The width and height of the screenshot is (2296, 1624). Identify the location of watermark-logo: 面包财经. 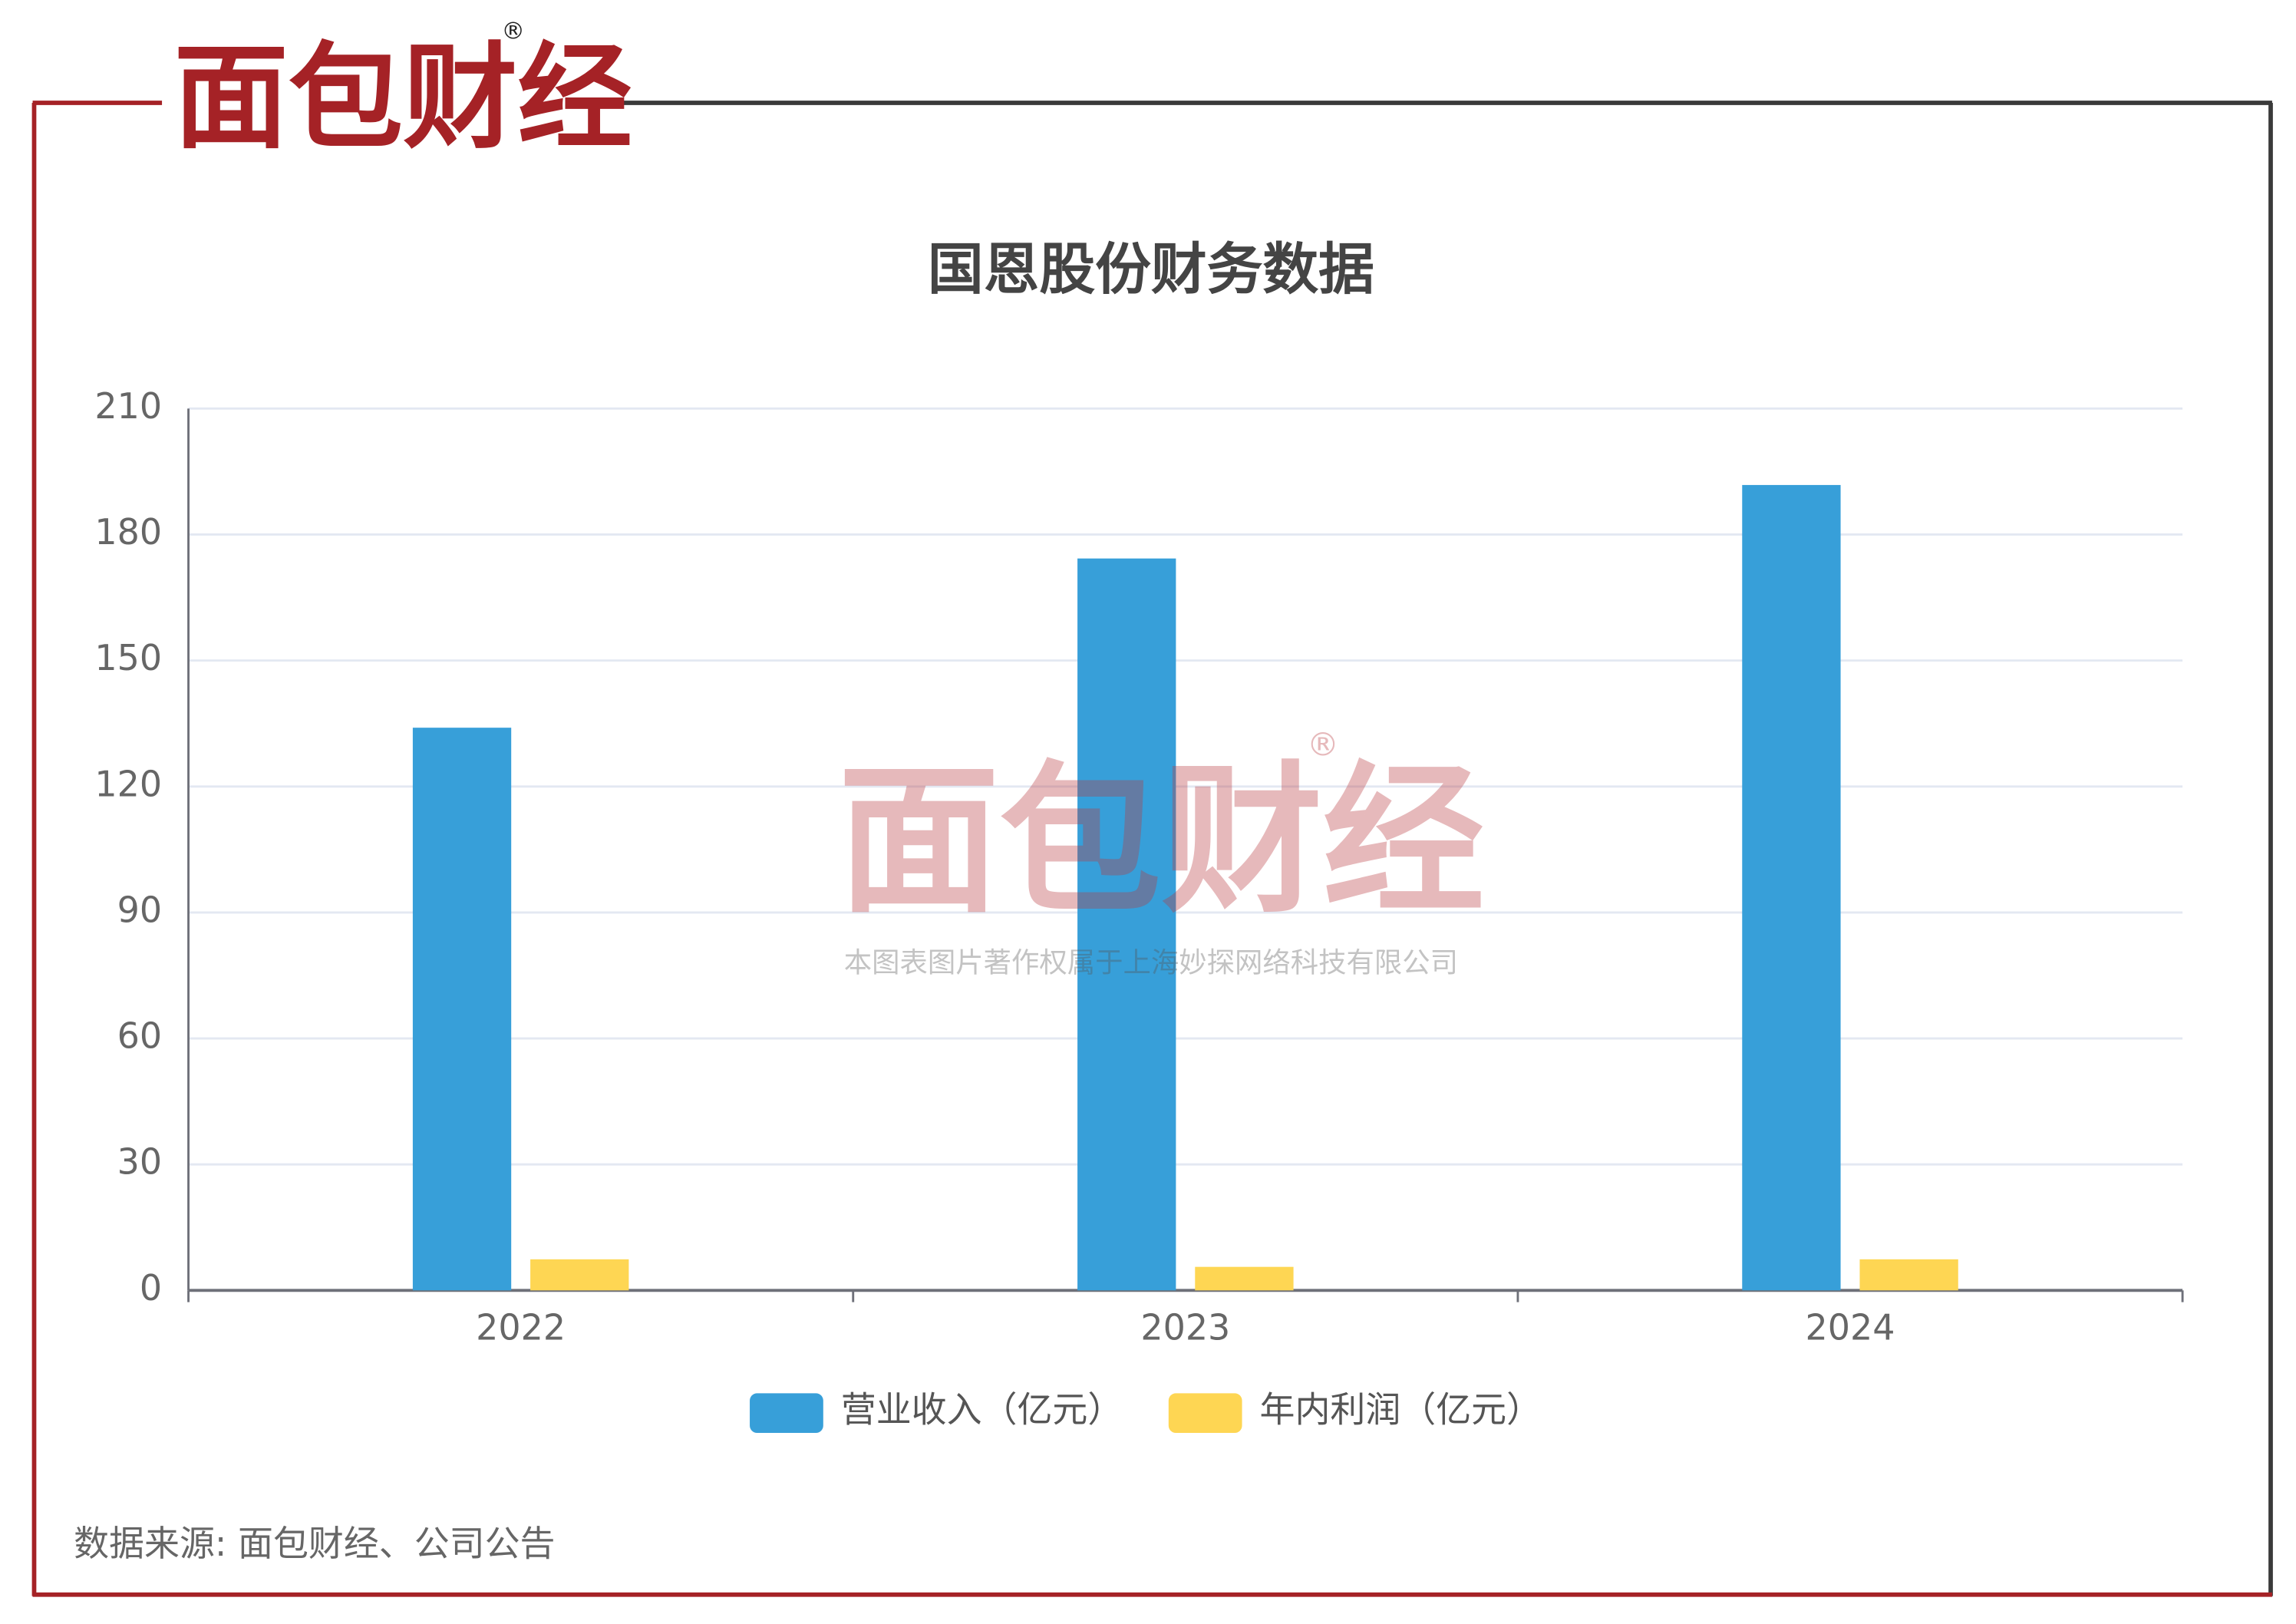
(1161, 840).